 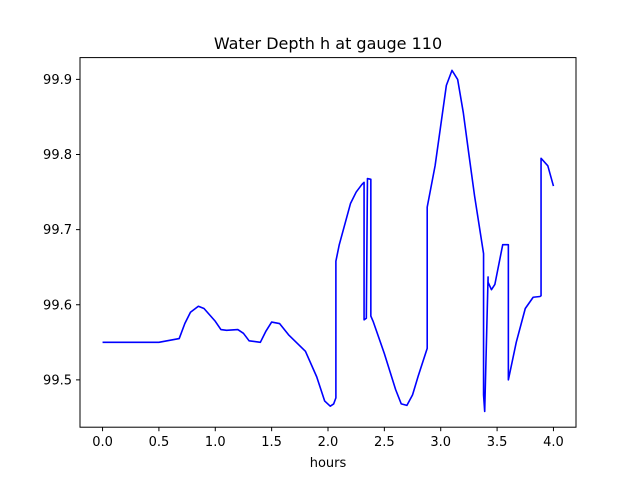 I want to click on x-axis: 0.0 0.5 1.0 1.5 2.0 2.5 3.0 3.5 4.0, so click(x=328, y=438).